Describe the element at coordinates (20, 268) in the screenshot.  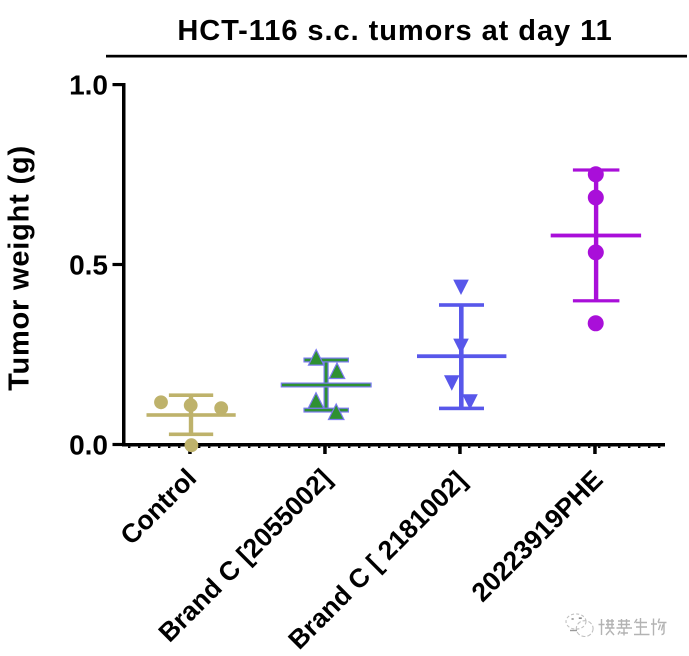
I see `svg-text: Tumor weight (g)` at that location.